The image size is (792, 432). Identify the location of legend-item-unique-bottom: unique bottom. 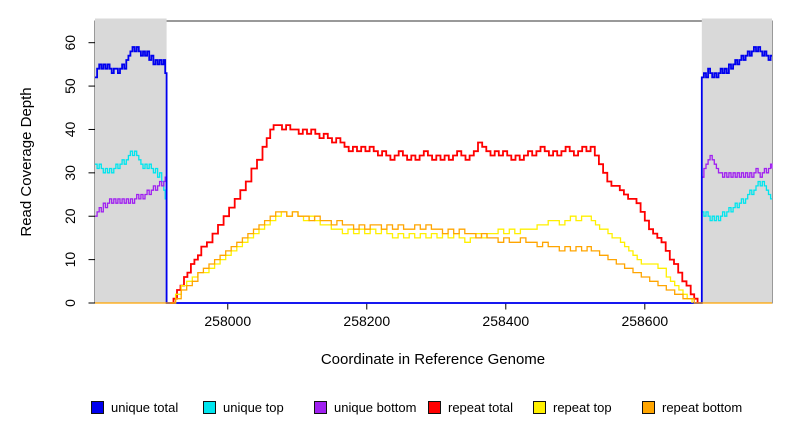
(365, 407).